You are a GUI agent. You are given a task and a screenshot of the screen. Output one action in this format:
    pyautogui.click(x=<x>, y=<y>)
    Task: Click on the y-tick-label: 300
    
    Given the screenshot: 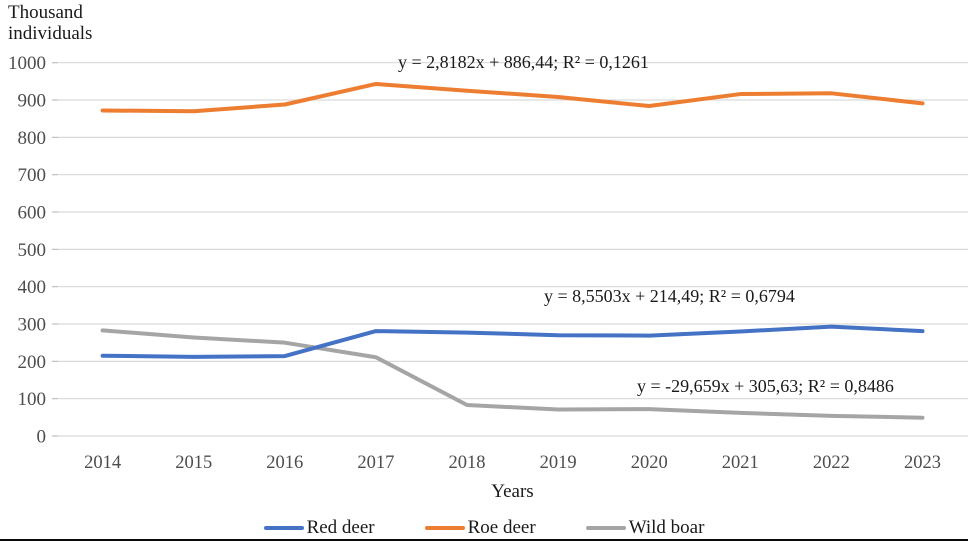 What is the action you would take?
    pyautogui.click(x=32, y=325)
    